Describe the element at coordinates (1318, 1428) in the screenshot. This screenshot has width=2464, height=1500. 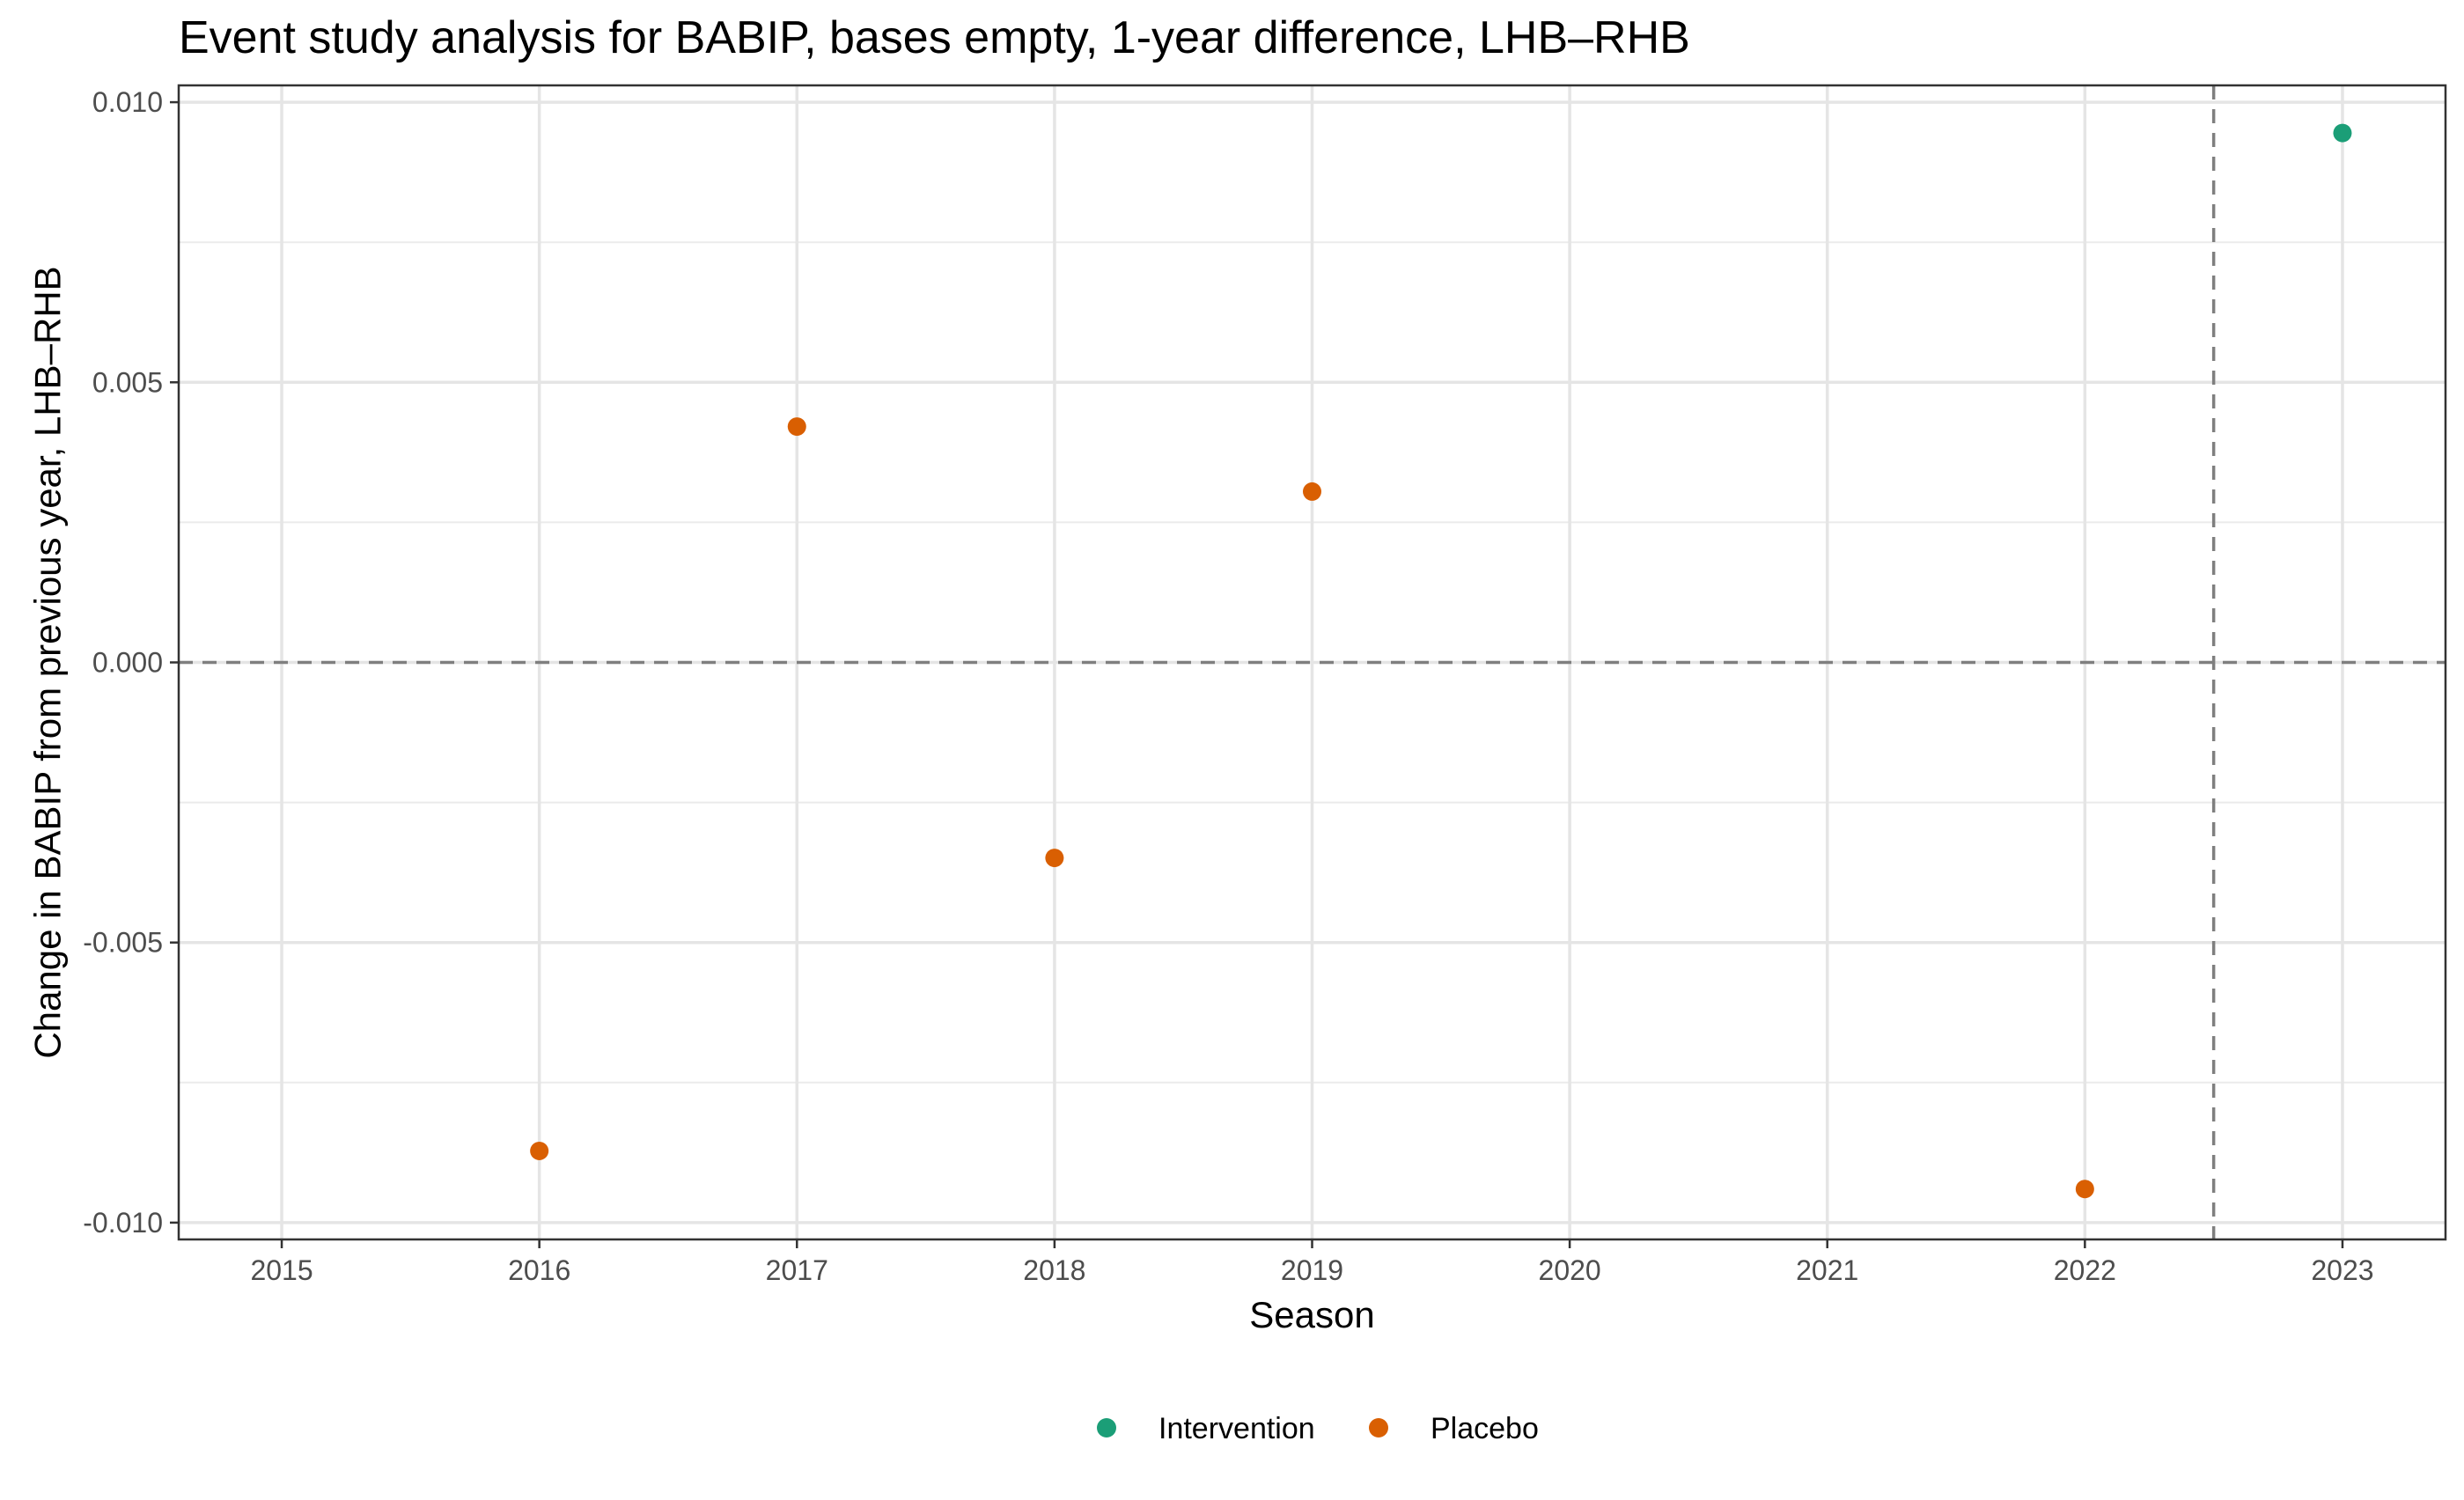
I see `legend: Intervention Placebo` at that location.